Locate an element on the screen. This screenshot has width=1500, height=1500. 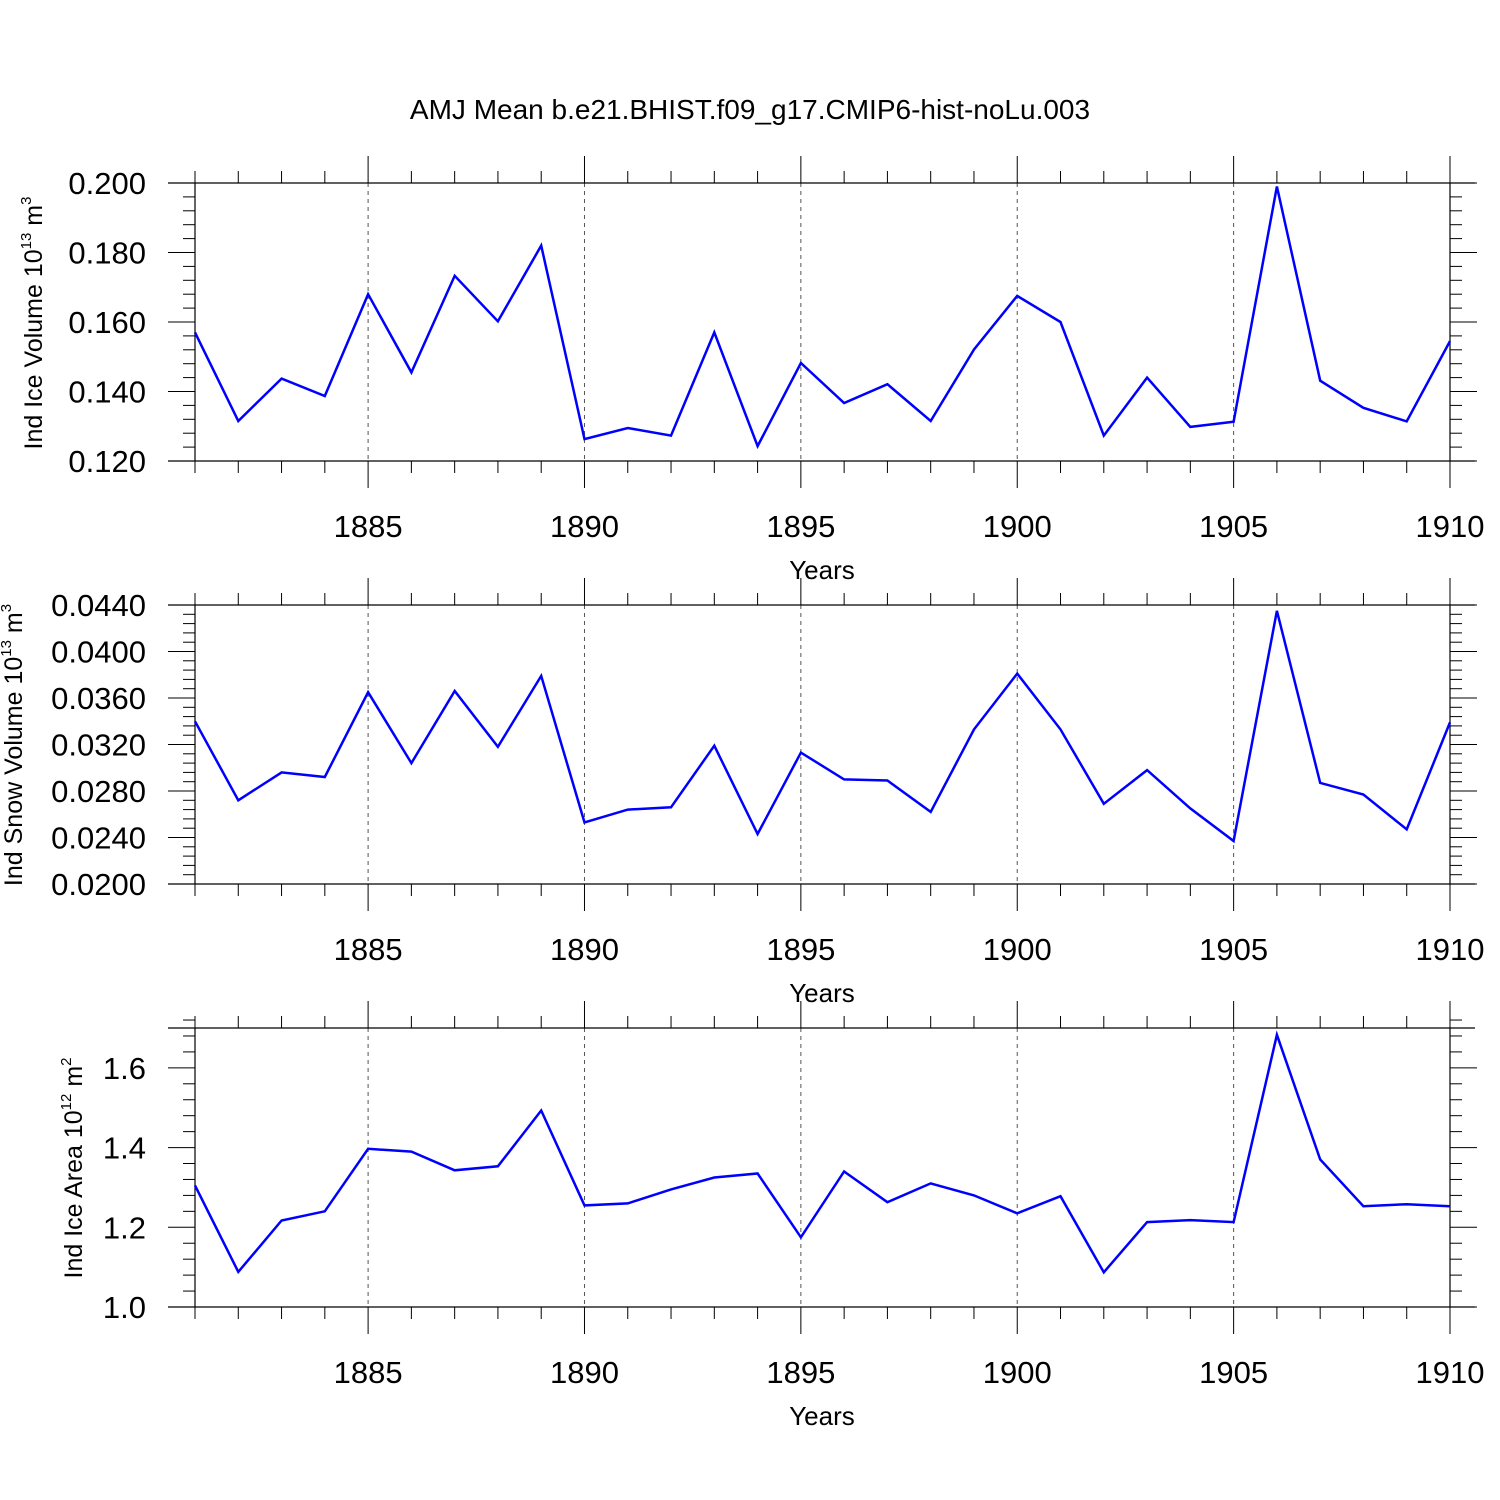
y-axis-label-main: Ind Ice Volume 10 is located at coordinates (34, 349).